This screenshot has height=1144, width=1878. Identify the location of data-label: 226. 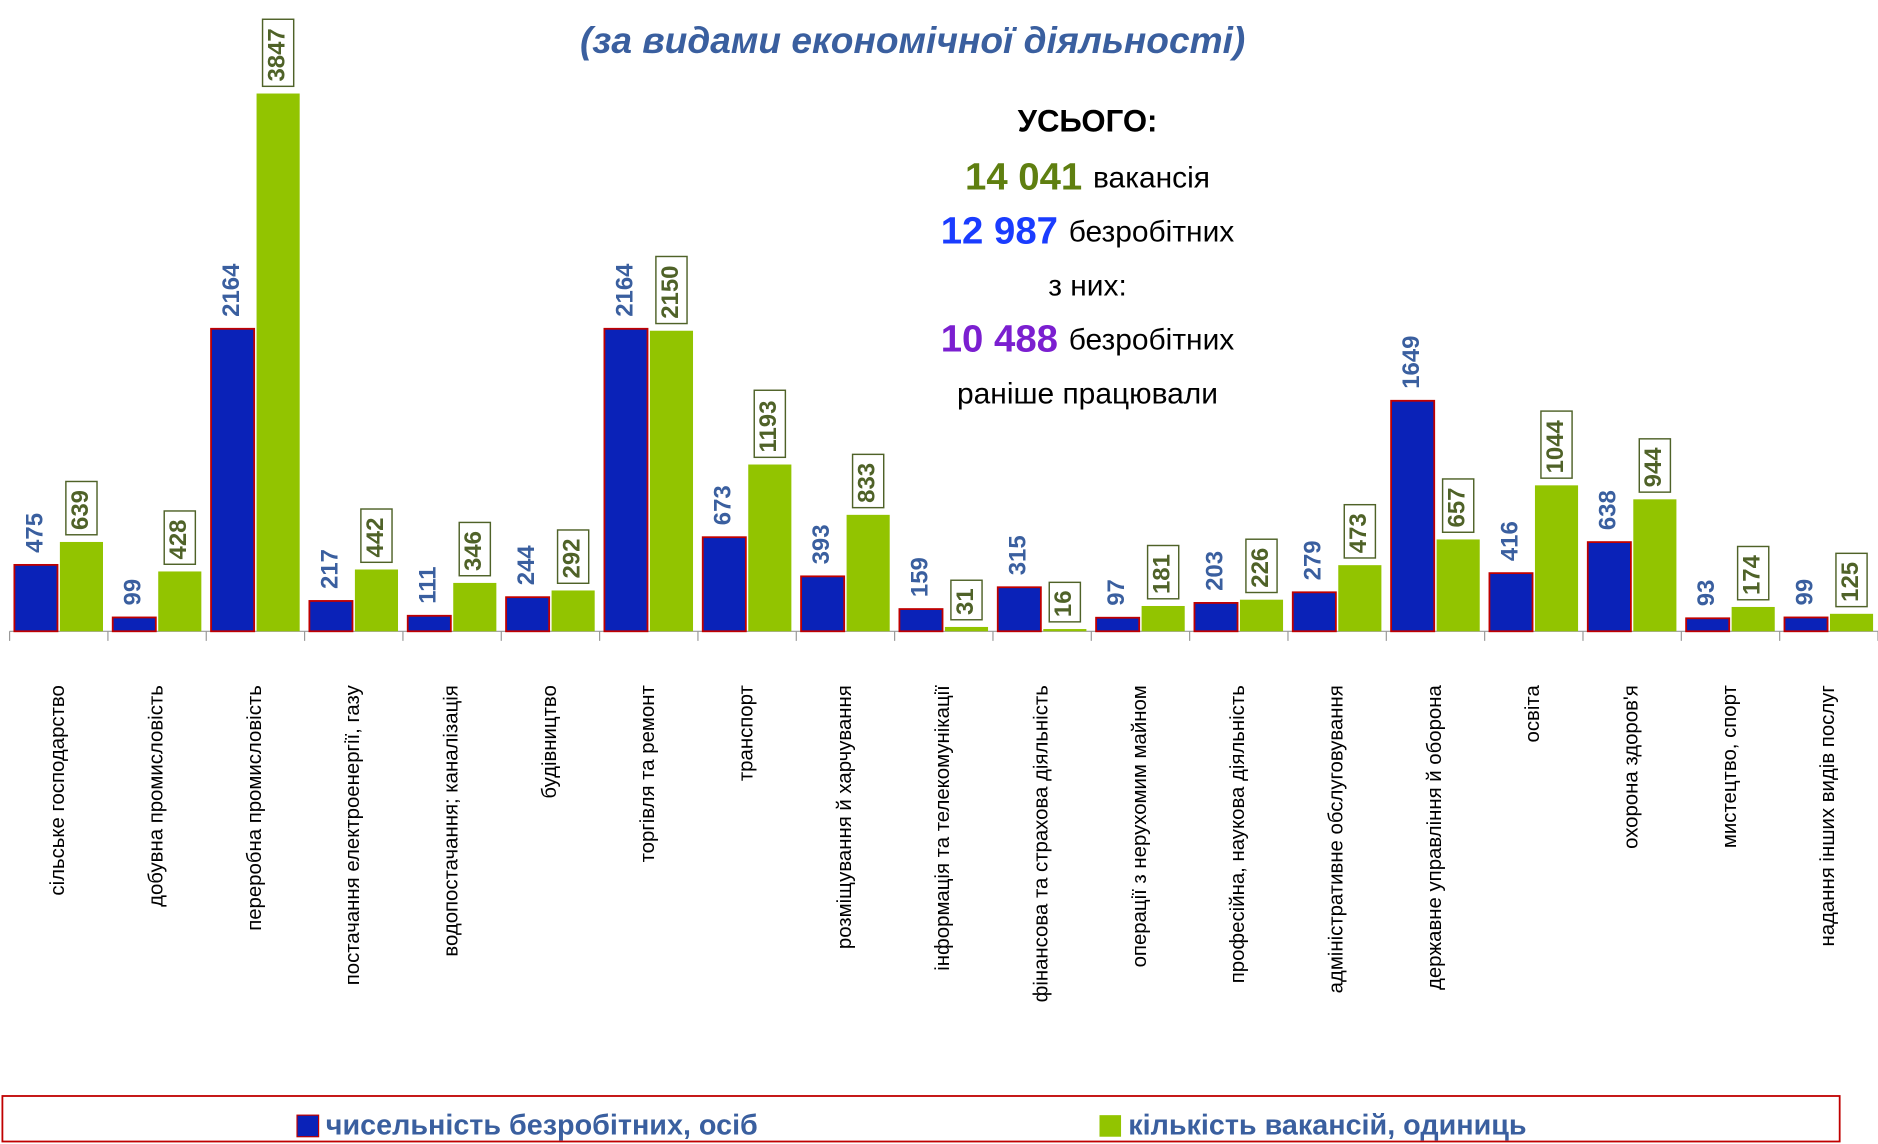
(1260, 568).